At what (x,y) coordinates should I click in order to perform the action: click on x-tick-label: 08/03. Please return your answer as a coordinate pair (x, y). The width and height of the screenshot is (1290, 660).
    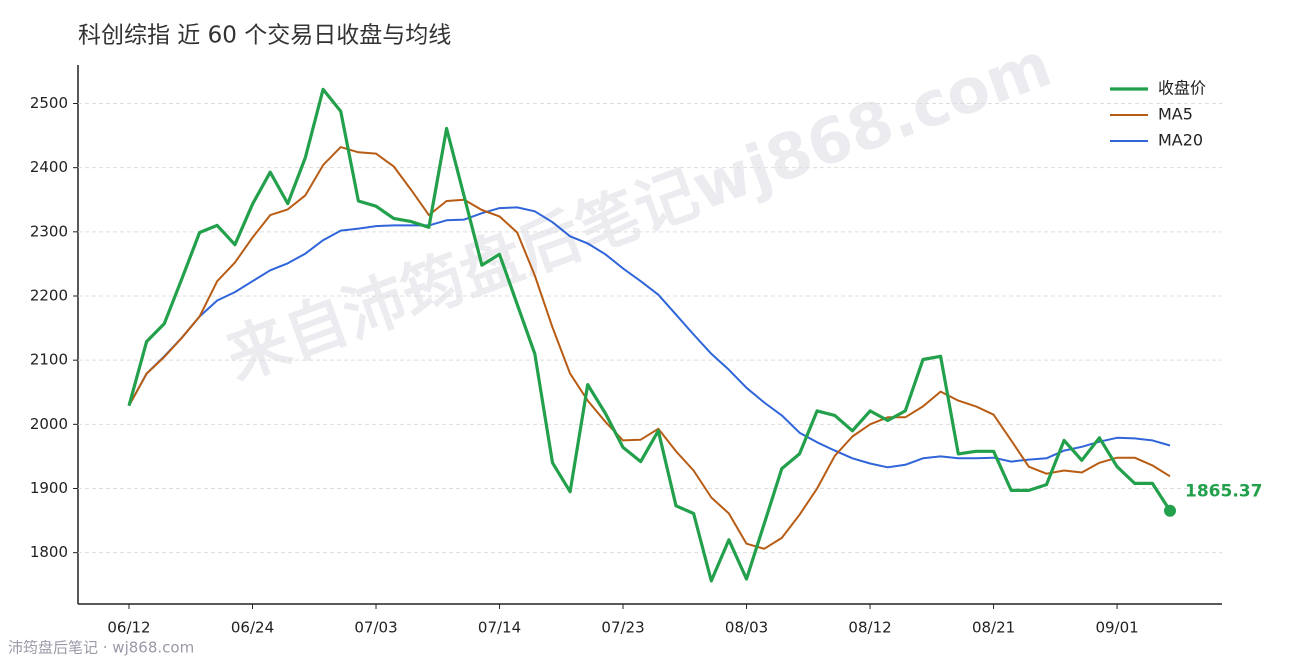
    Looking at the image, I should click on (746, 628).